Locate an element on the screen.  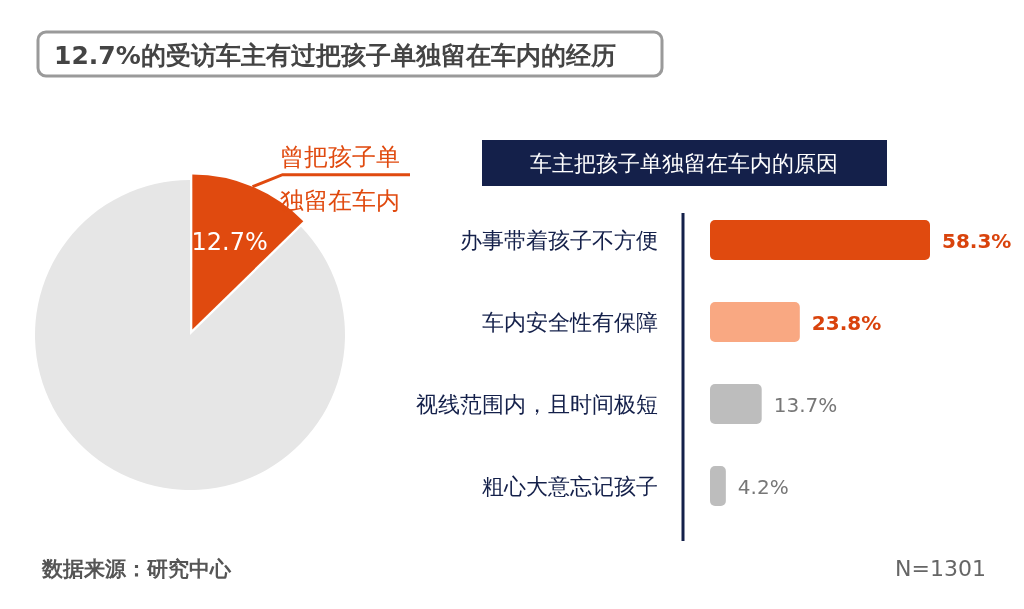
data-label: 13.7% is located at coordinates (805, 405).